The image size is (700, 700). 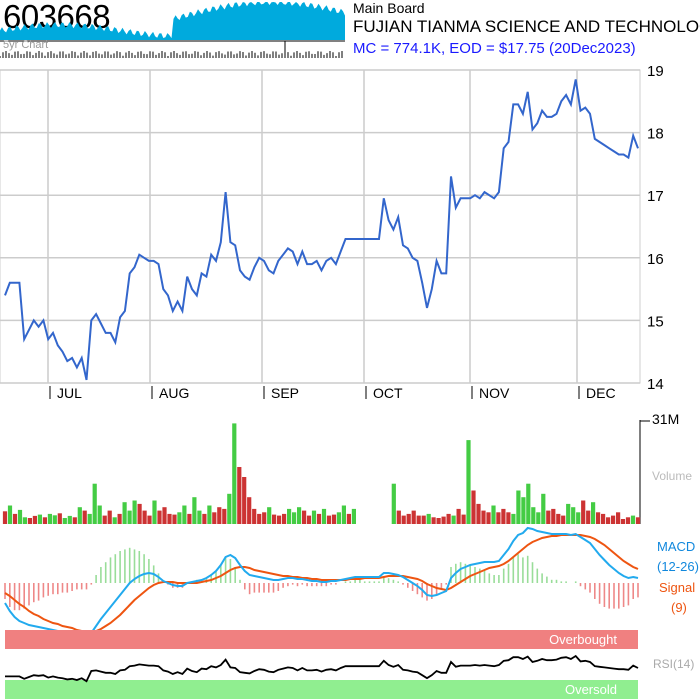 What do you see at coordinates (494, 393) in the screenshot?
I see `month-tick-label: NOV` at bounding box center [494, 393].